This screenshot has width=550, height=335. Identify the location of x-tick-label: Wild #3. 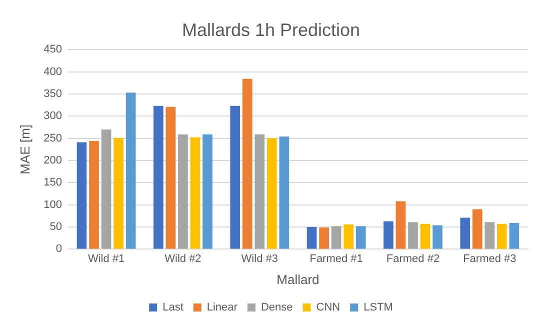
(259, 258).